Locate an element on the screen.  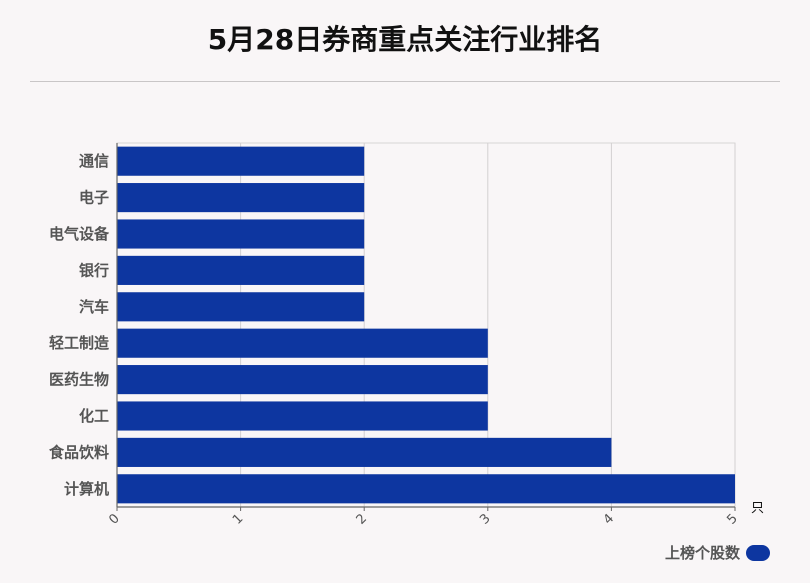
category-label-5: 汽车 is located at coordinates (94, 307).